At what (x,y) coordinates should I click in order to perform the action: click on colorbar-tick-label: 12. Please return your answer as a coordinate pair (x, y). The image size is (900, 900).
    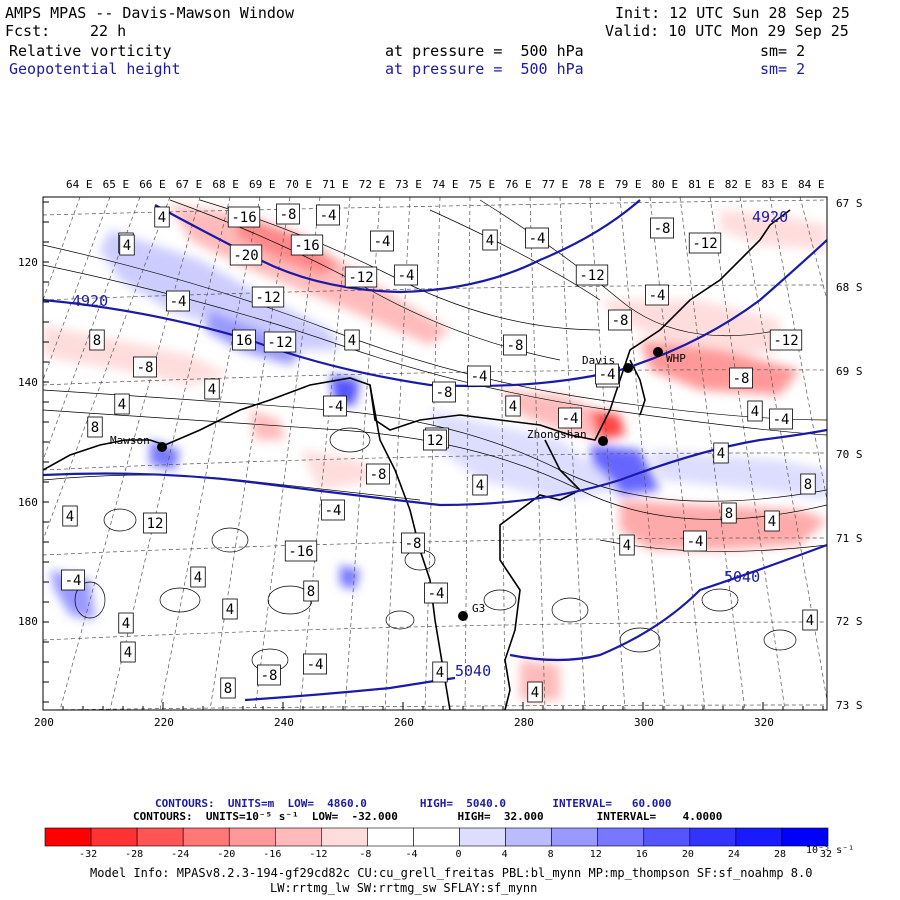
    Looking at the image, I should click on (595, 854).